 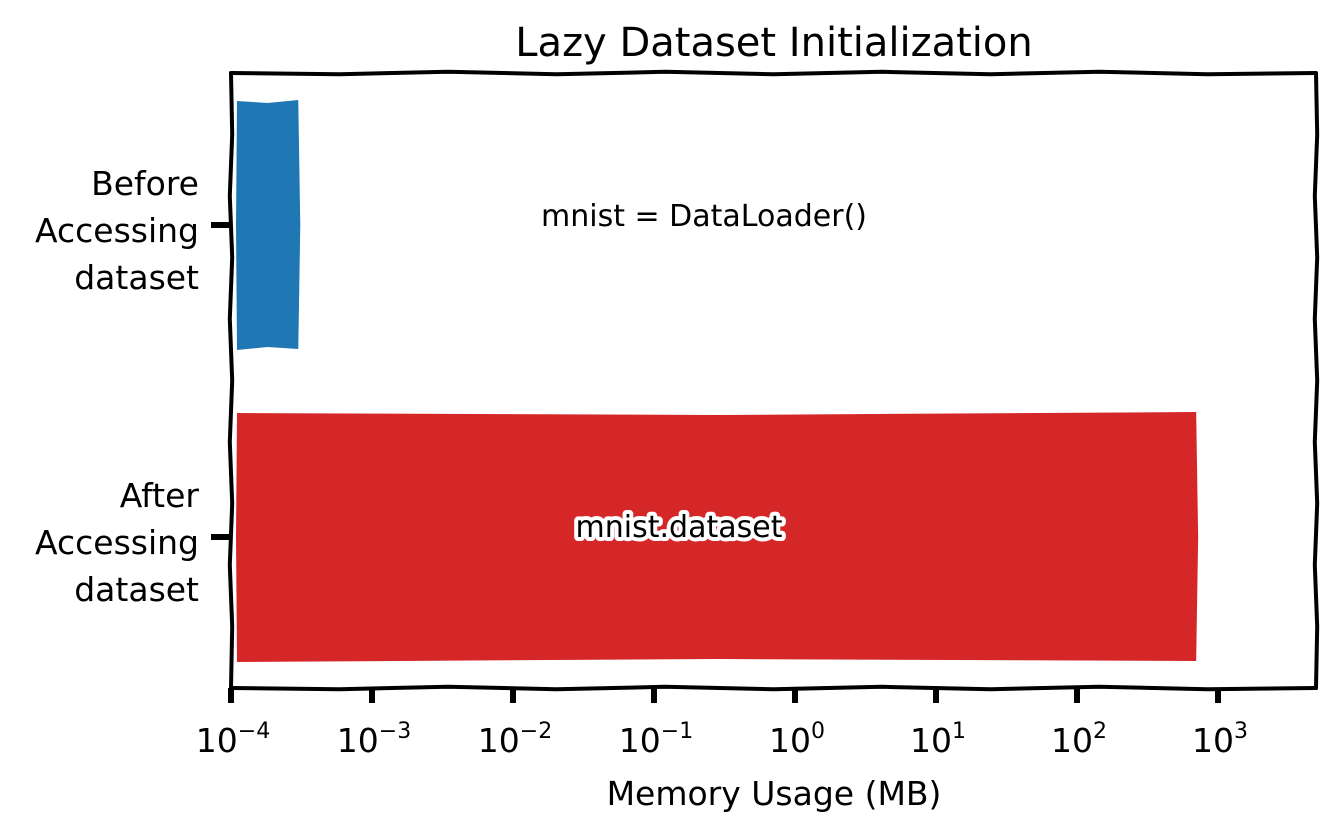 I want to click on x-tick-label: 10⁻⁴, so click(x=233, y=739).